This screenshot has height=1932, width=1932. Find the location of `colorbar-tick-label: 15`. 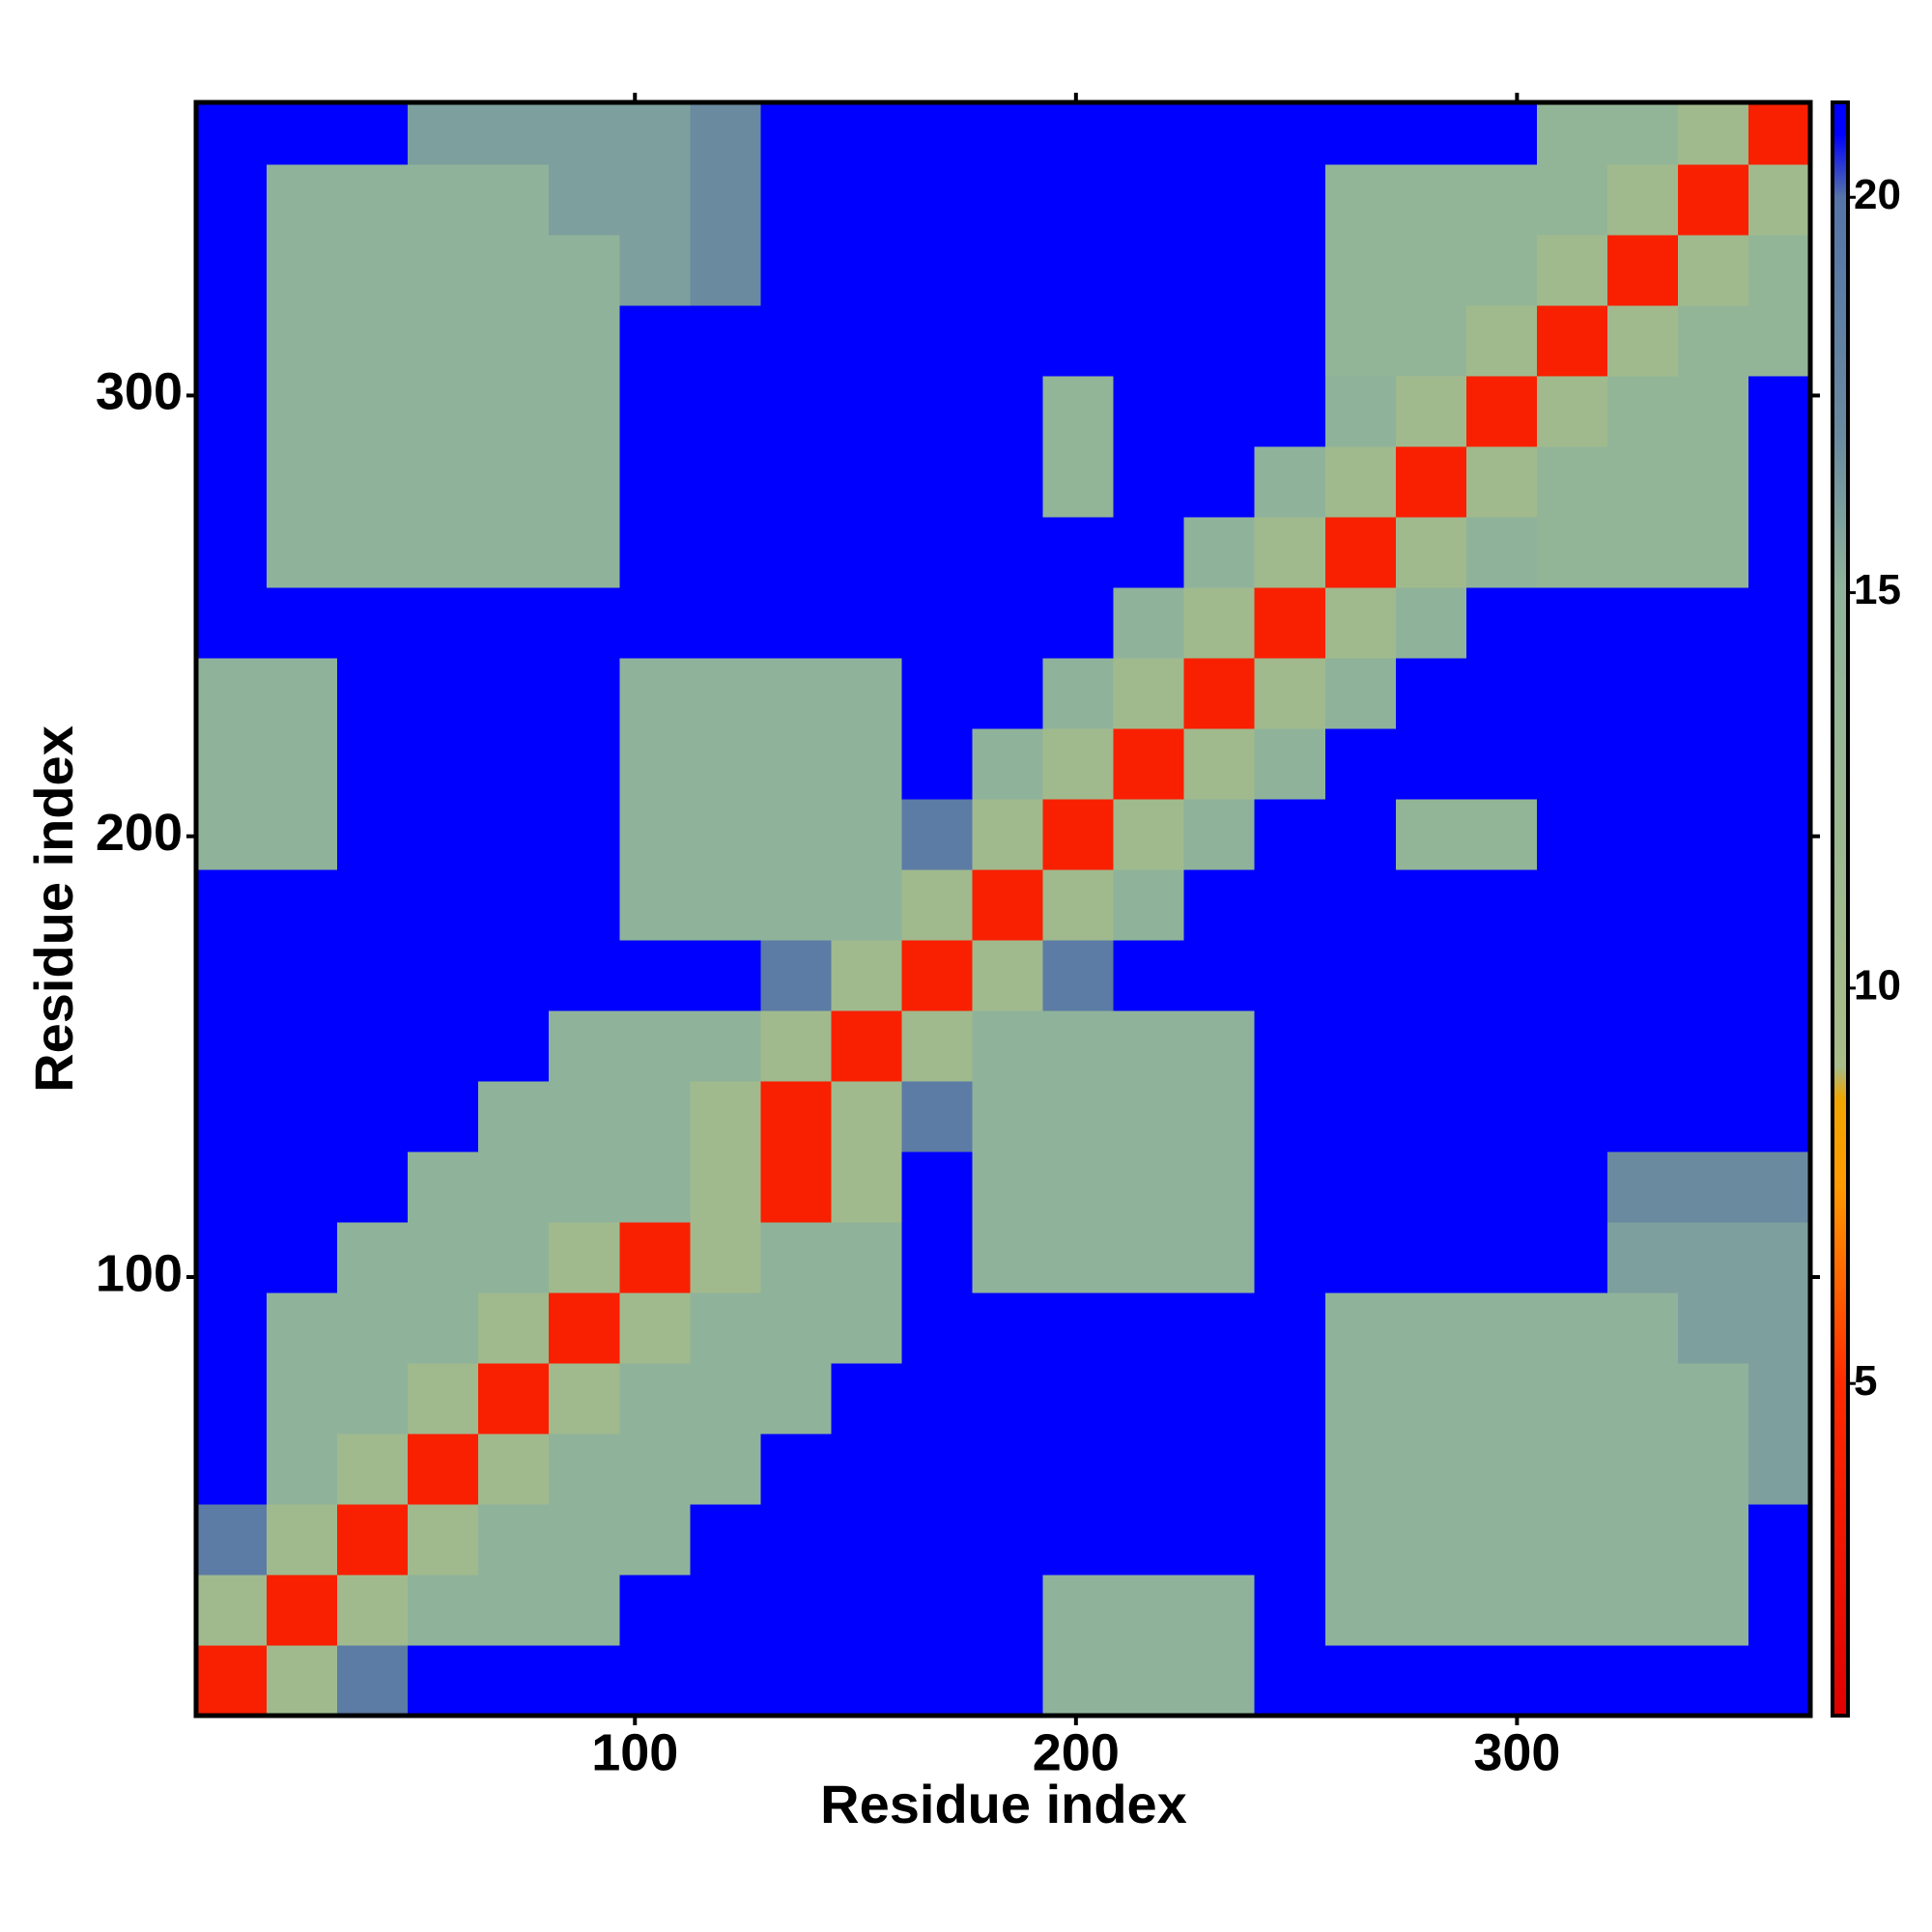

colorbar-tick-label: 15 is located at coordinates (1877, 589).